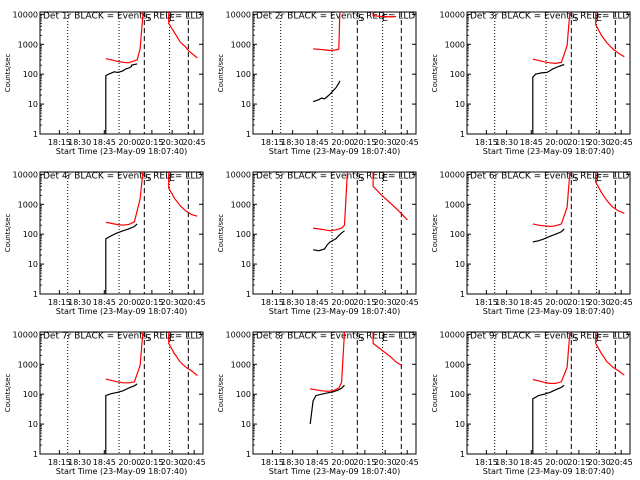 Image resolution: width=640 pixels, height=480 pixels. I want to click on plot-title: Det 1r BLACK = Events, RED = LLD, so click(122, 17).